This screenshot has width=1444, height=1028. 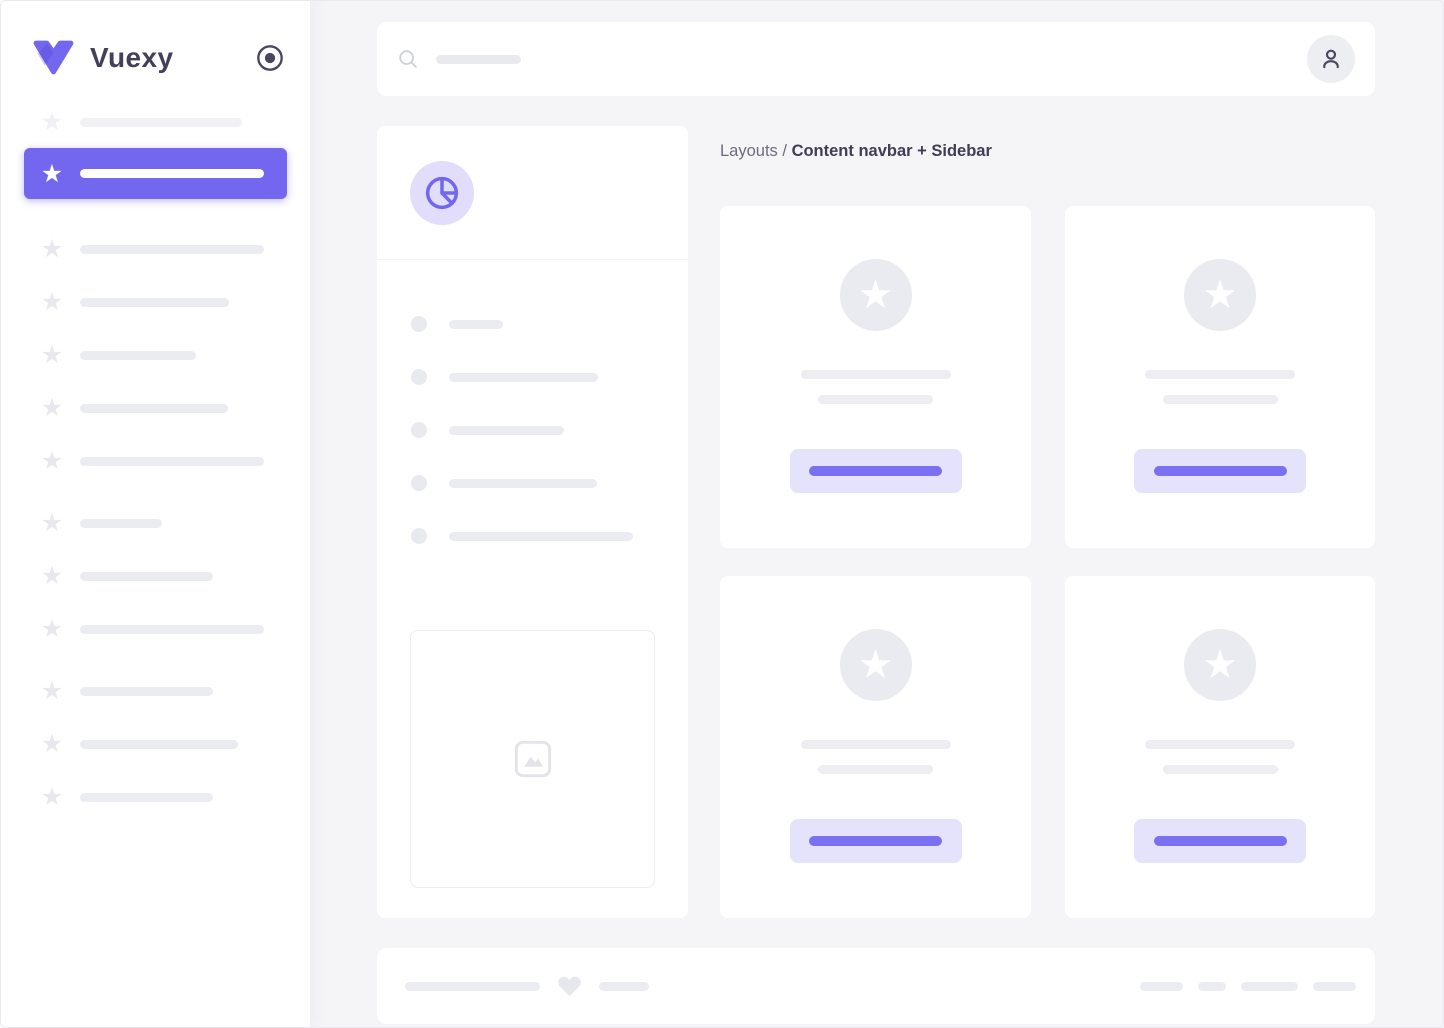 I want to click on footer-left, so click(x=527, y=986).